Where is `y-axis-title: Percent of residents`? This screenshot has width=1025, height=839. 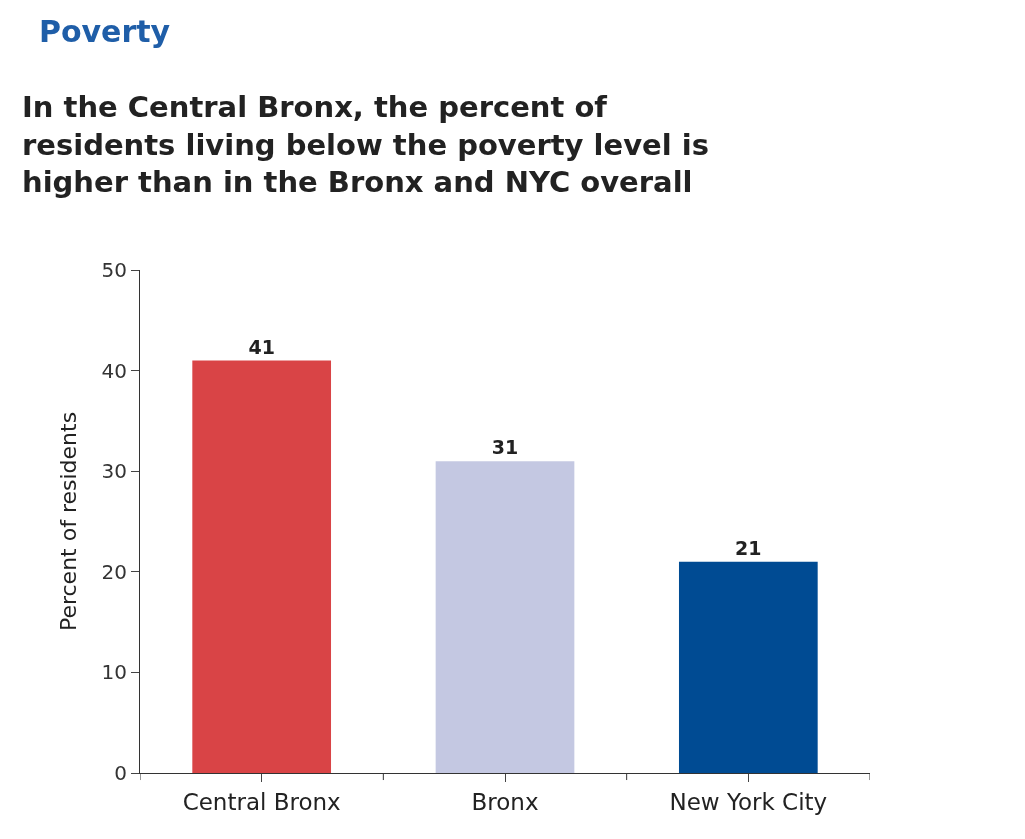
y-axis-title: Percent of residents is located at coordinates (69, 521).